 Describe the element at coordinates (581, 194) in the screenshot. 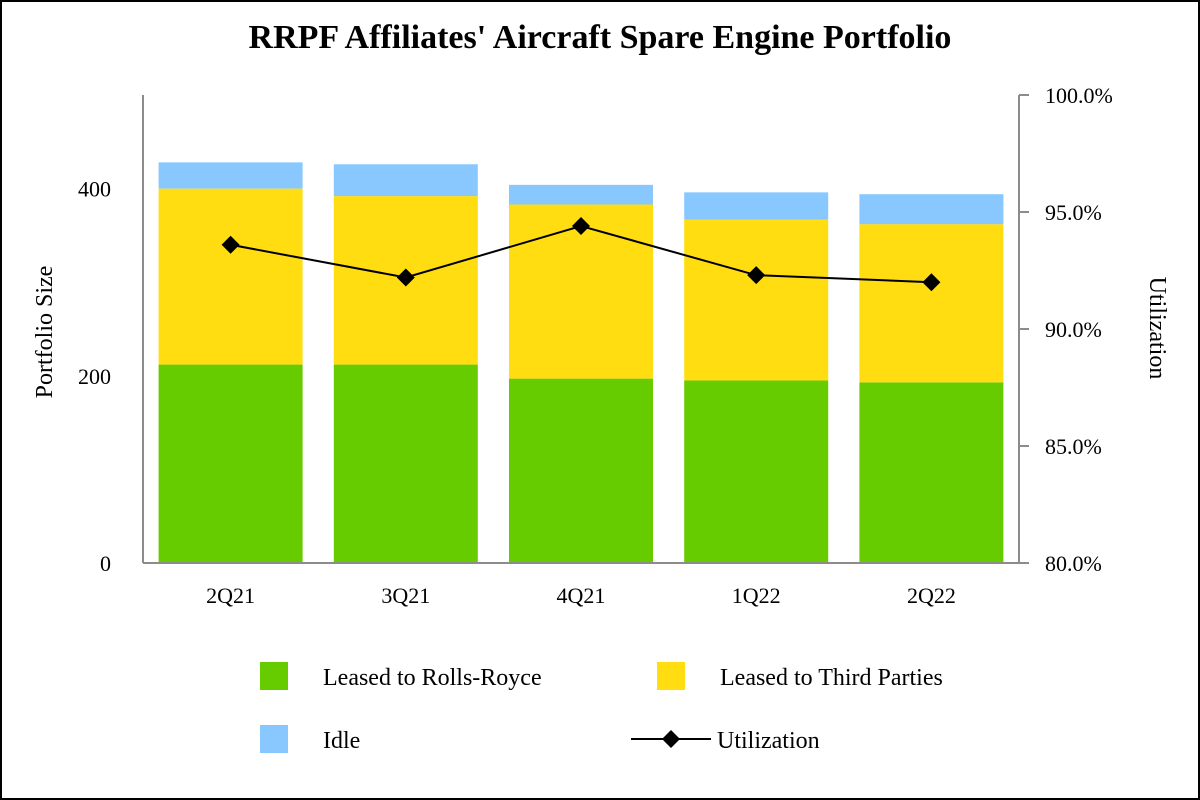

I see `bar-idle-4q21` at that location.